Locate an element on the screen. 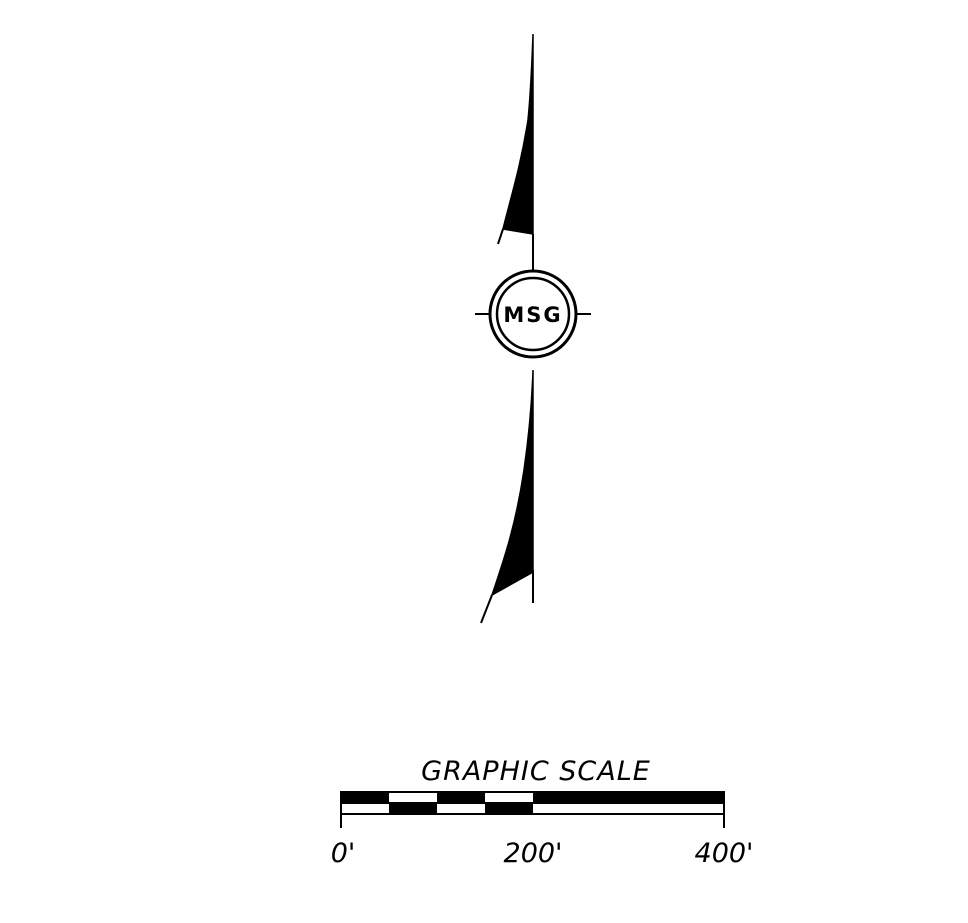  msg-circle-icon is located at coordinates (533, 314).